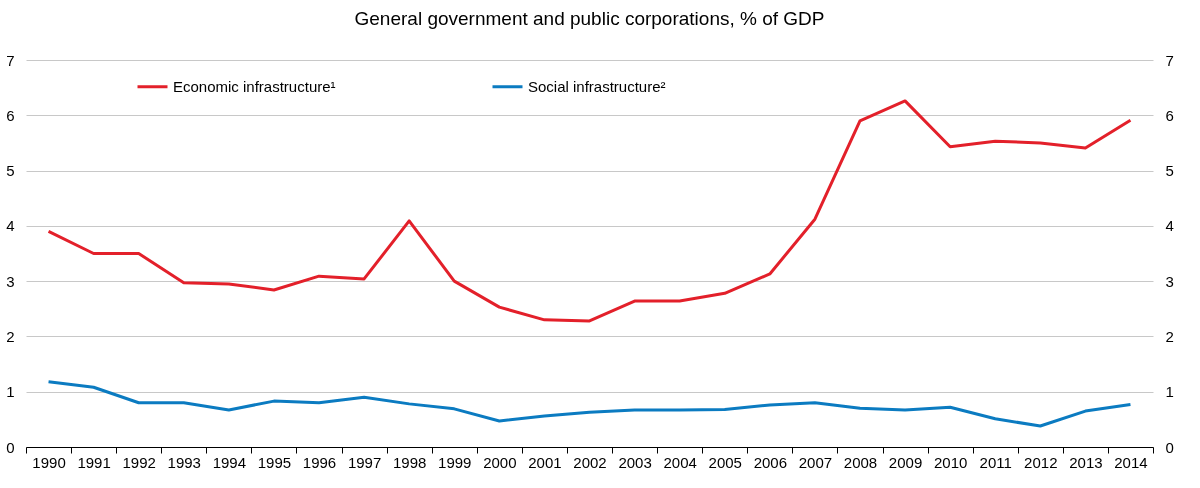 The width and height of the screenshot is (1200, 488). I want to click on x-tick-label: 1998, so click(409, 462).